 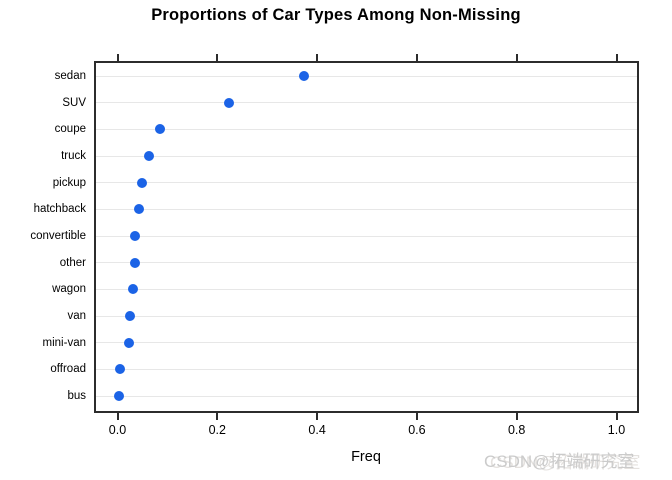 What do you see at coordinates (117, 430) in the screenshot?
I see `x-axis-tick-label: 0.0` at bounding box center [117, 430].